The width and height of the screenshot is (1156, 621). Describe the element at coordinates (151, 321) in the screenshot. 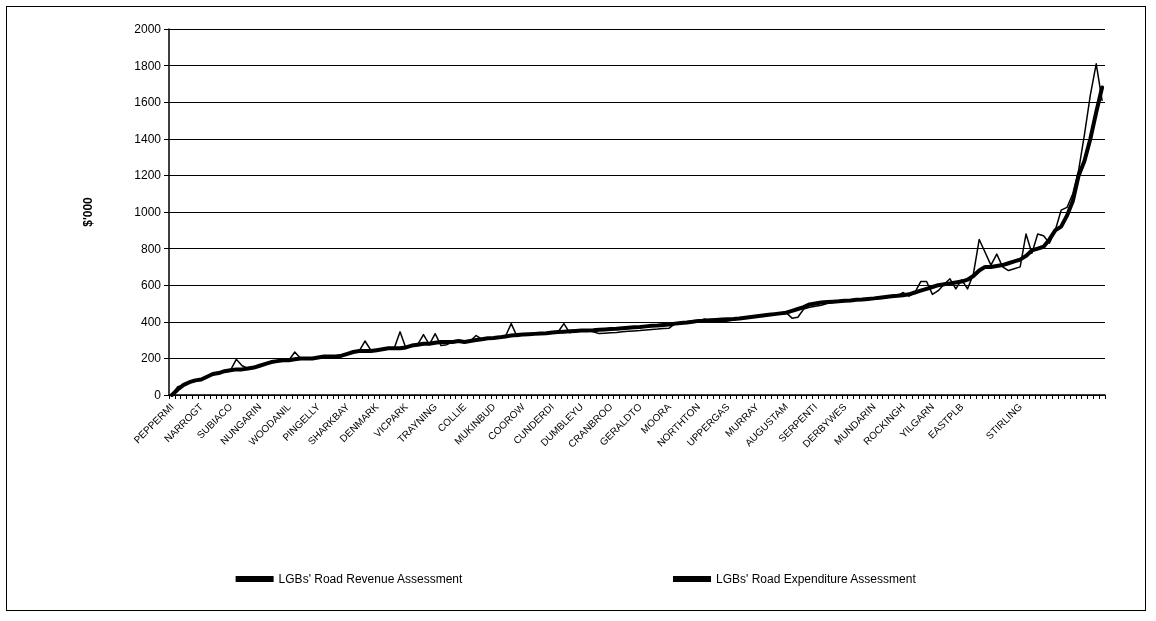

I see `y-tick-label: 400` at that location.